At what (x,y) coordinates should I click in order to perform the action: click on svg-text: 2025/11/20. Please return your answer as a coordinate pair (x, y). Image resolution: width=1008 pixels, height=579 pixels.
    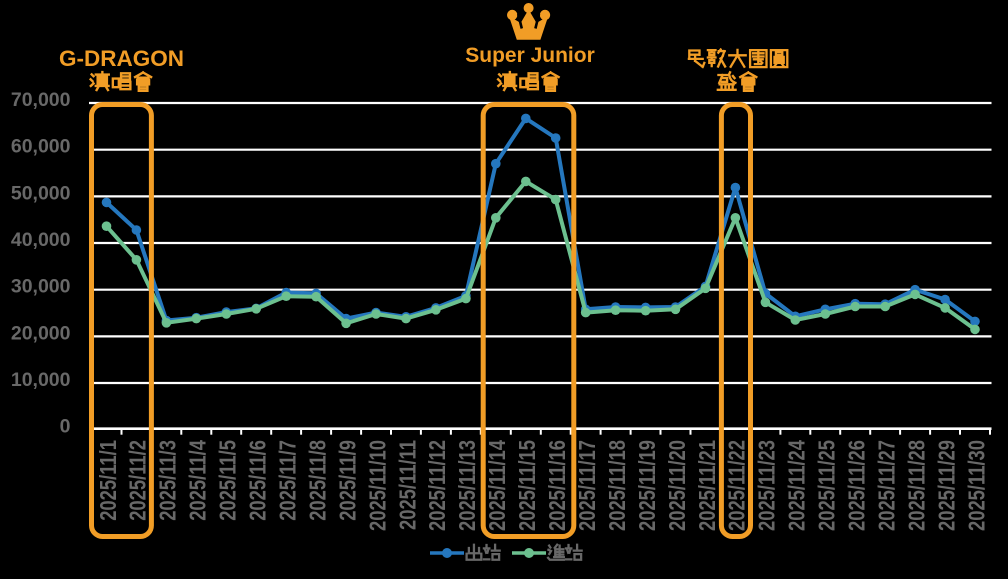
    Looking at the image, I should click on (677, 485).